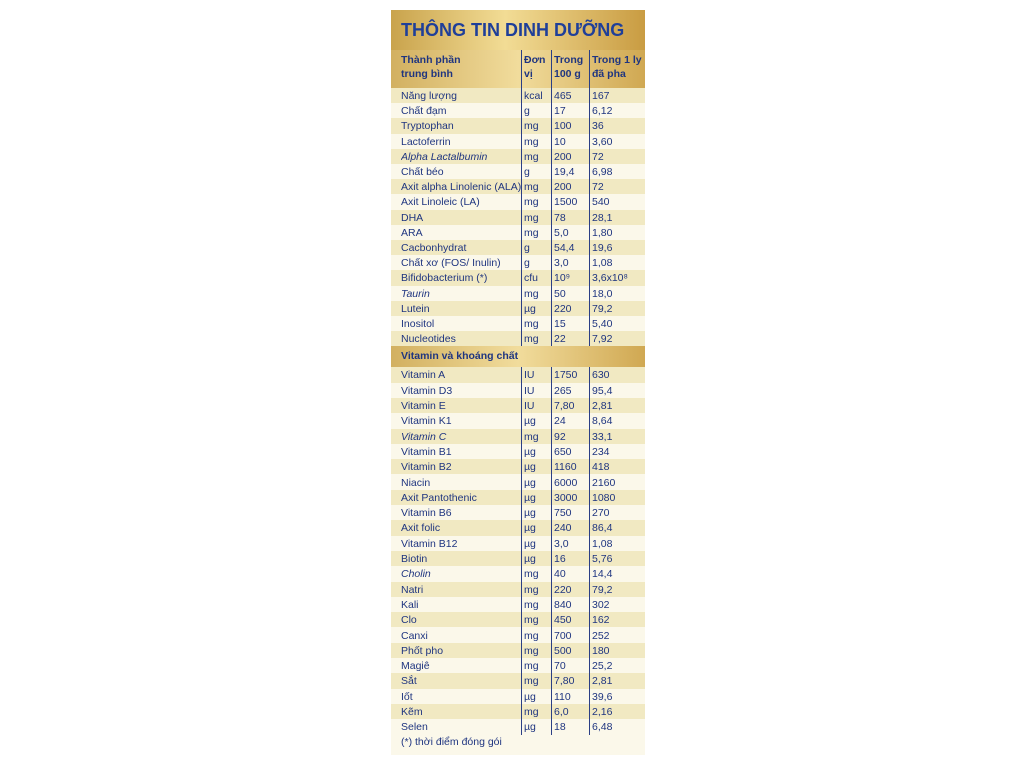  I want to click on table-cell: 234, so click(601, 451).